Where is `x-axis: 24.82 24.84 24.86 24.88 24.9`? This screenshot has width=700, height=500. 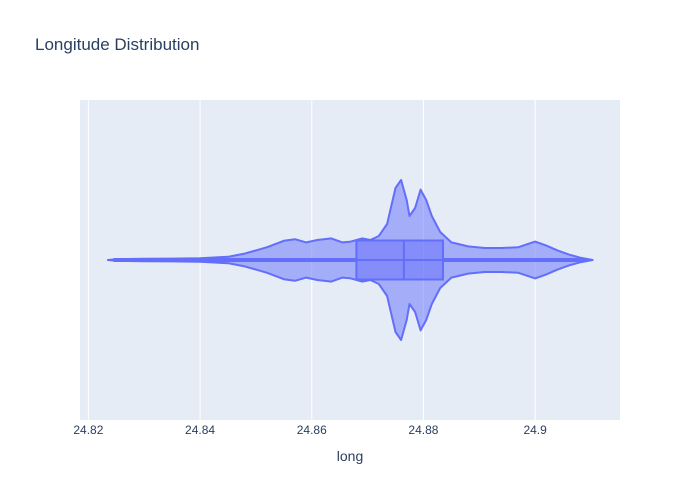
x-axis: 24.82 24.84 24.86 24.88 24.9 is located at coordinates (310, 430).